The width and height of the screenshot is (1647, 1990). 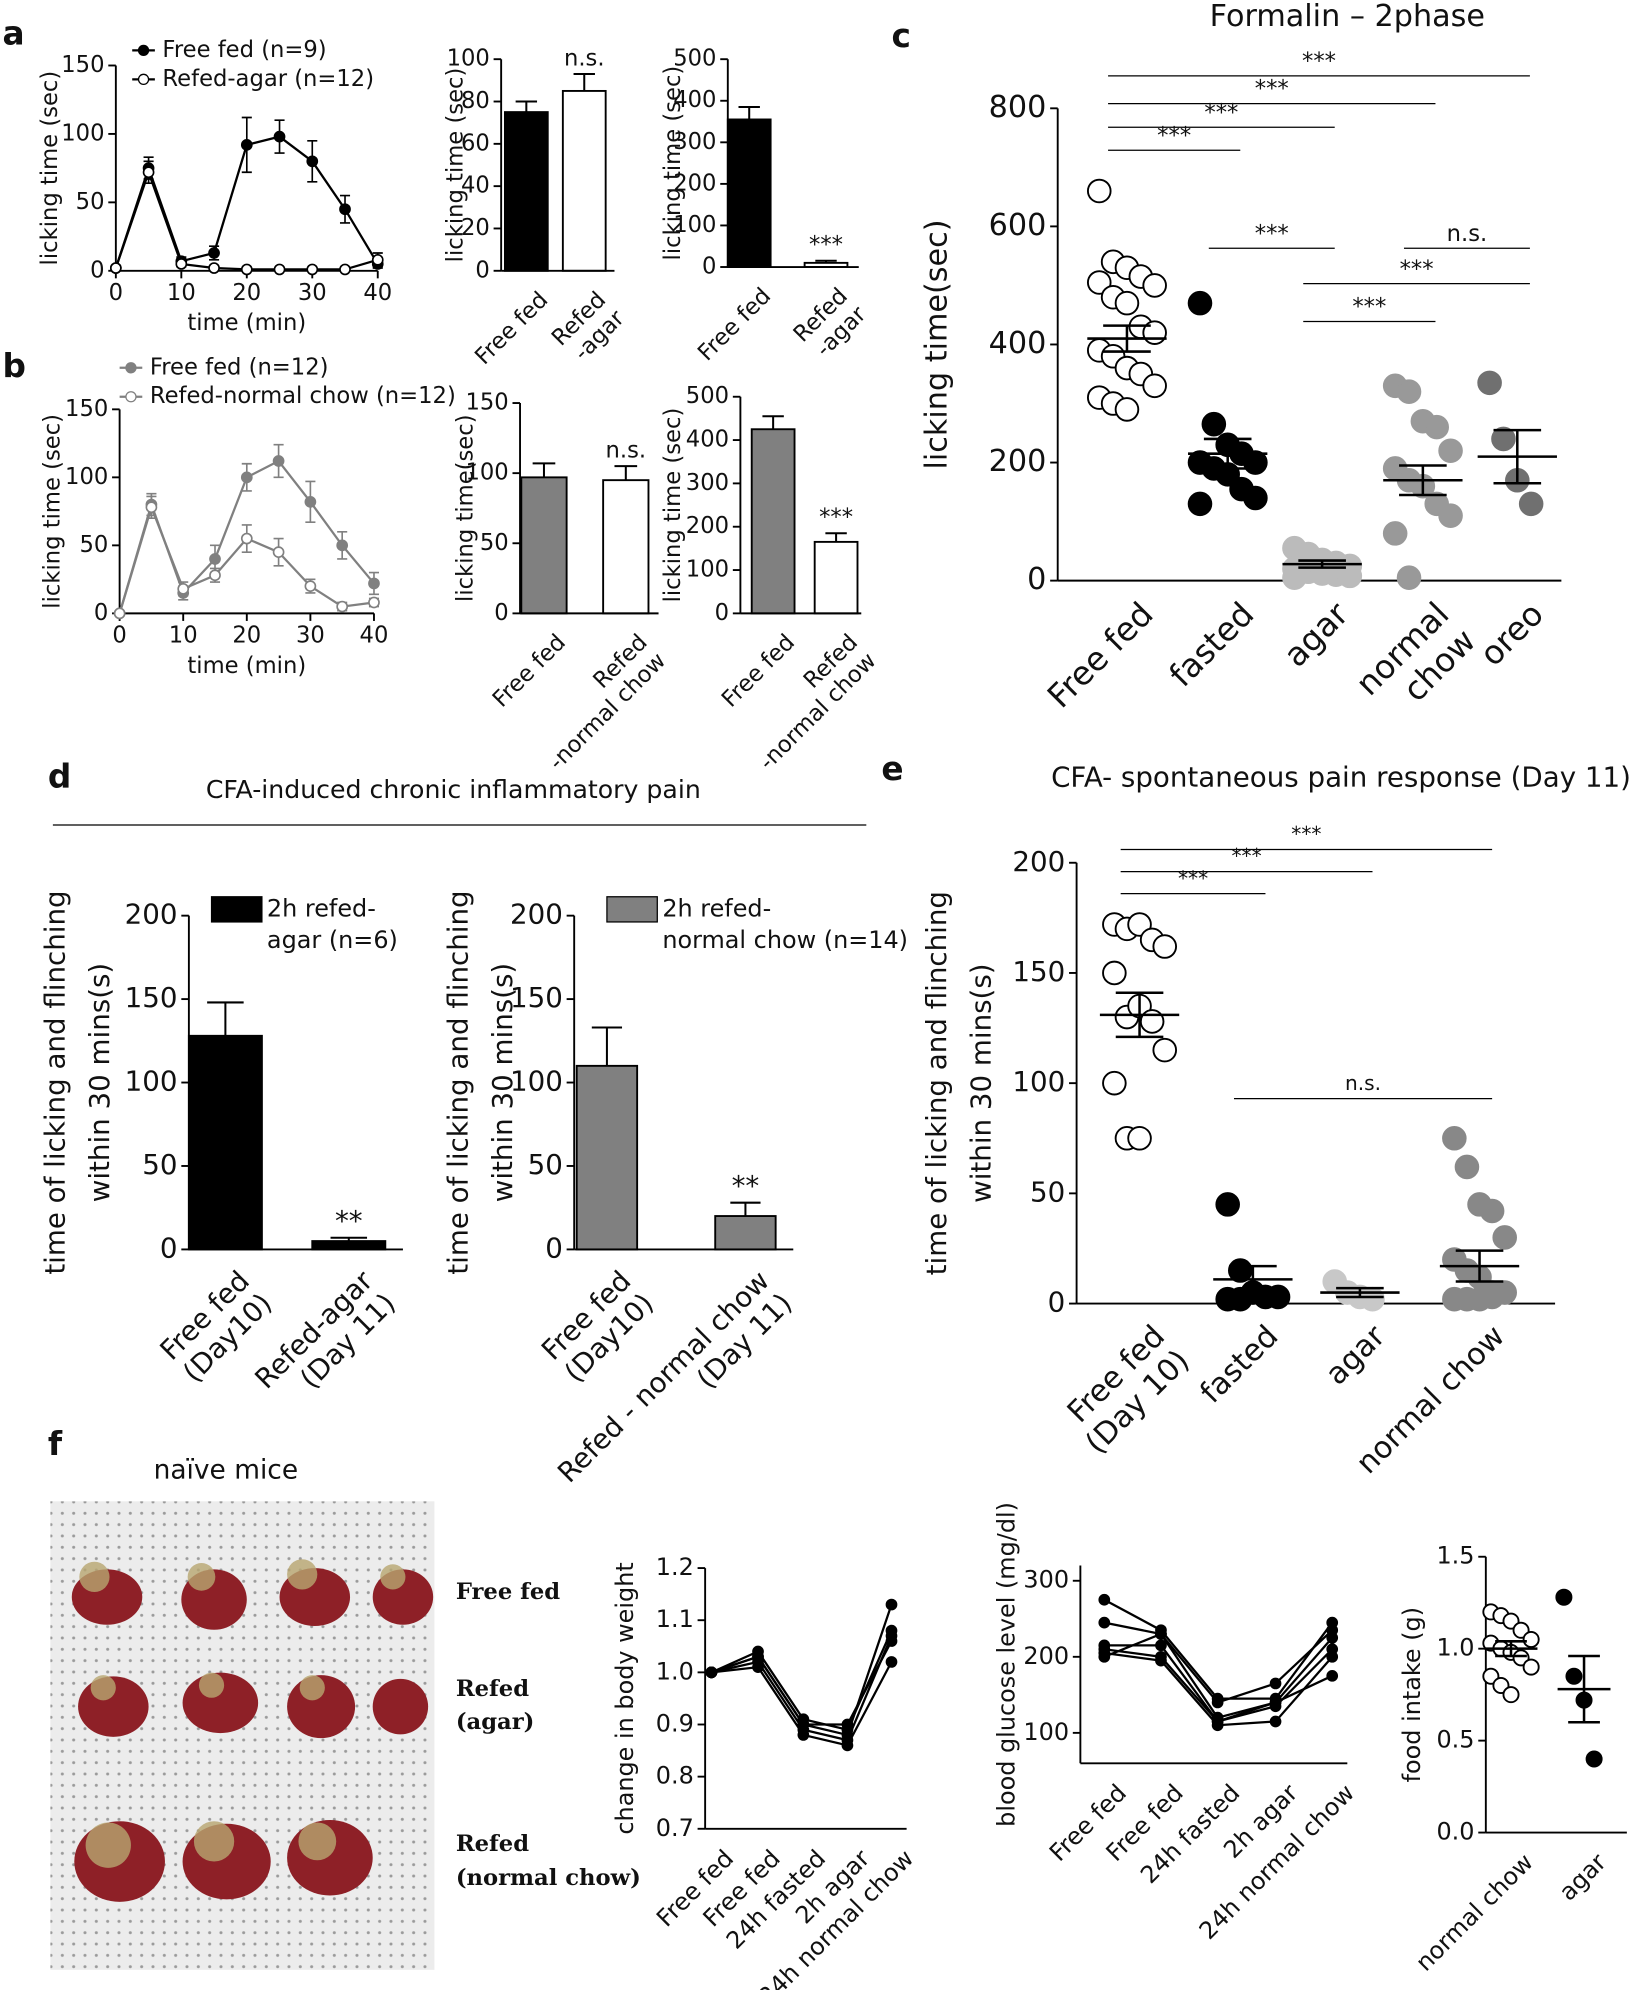 What do you see at coordinates (475, 101) in the screenshot?
I see `y-tick-label: 80` at bounding box center [475, 101].